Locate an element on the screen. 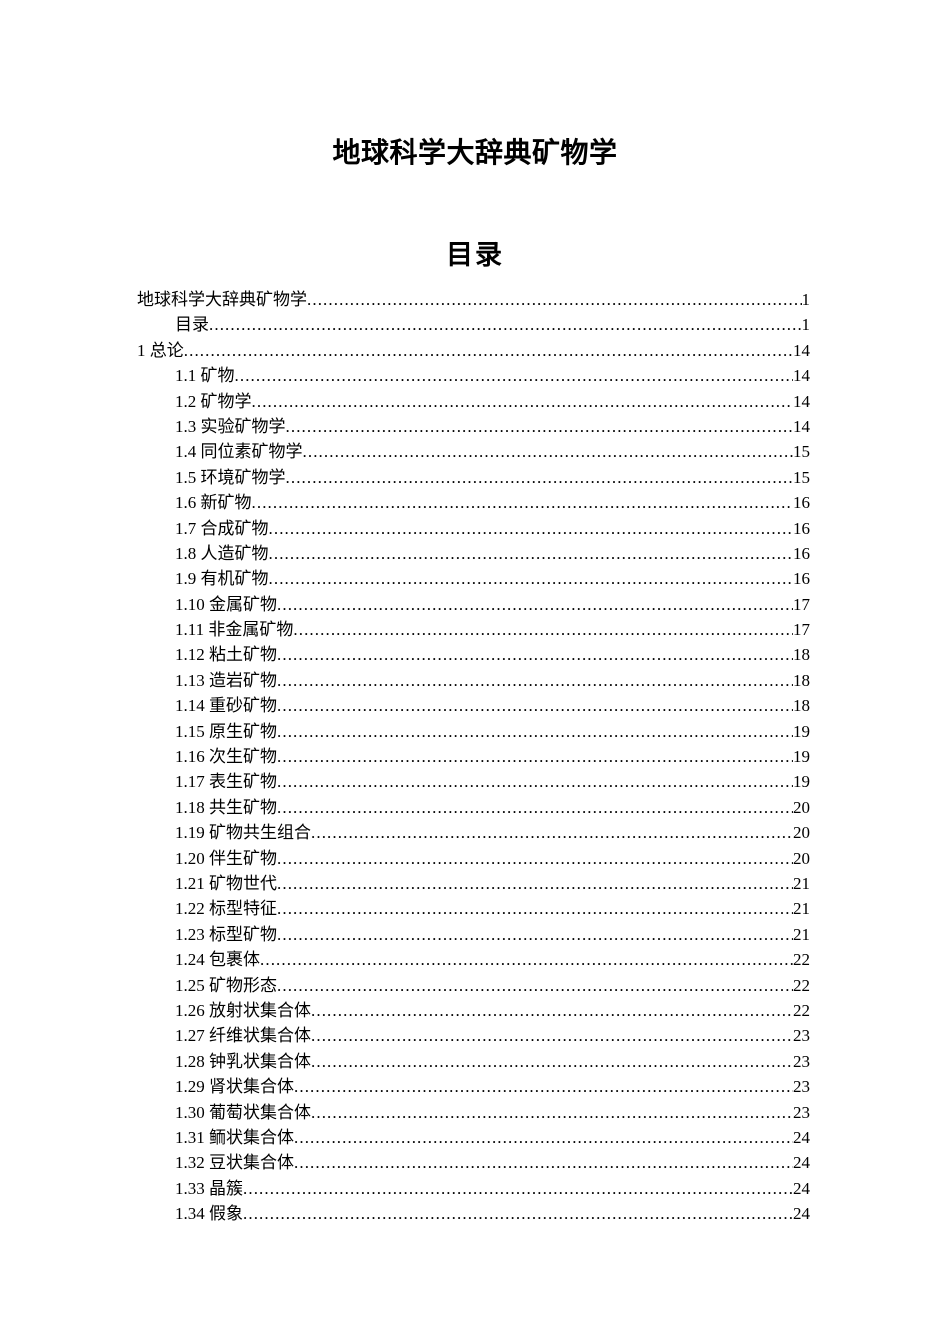  toc-entry: 1.30 葡萄状集合体 23 is located at coordinates (473, 1112).